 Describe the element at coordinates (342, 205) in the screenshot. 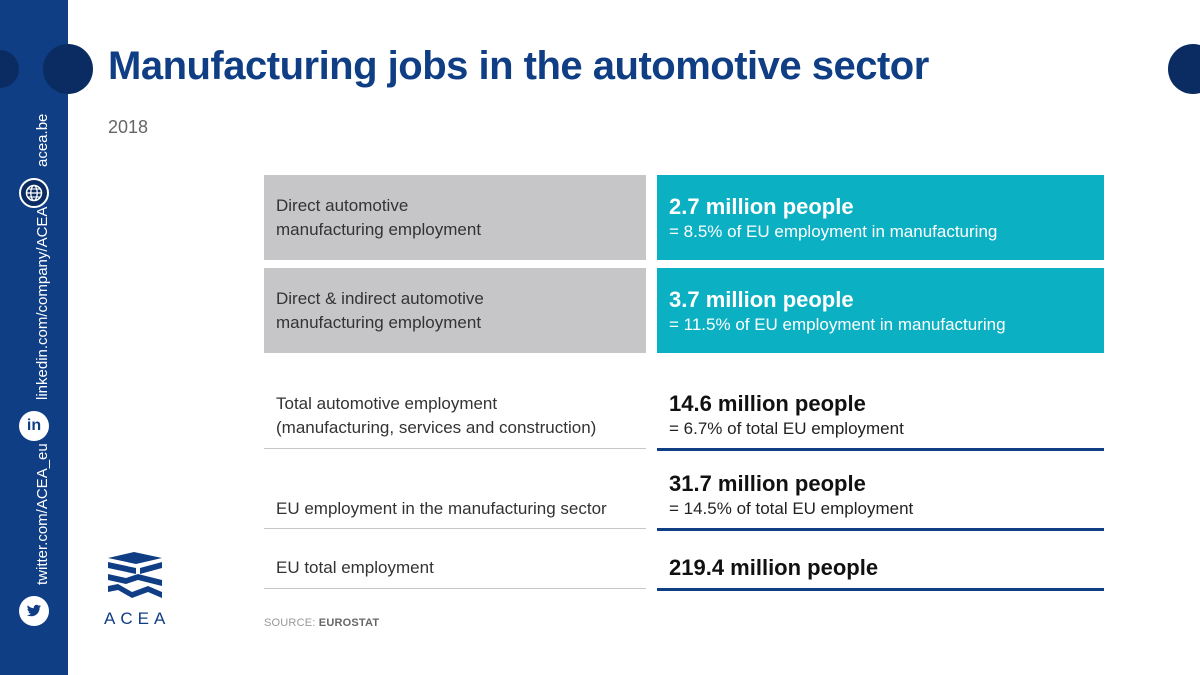

I see `row-label-line1: Direct automotive` at that location.